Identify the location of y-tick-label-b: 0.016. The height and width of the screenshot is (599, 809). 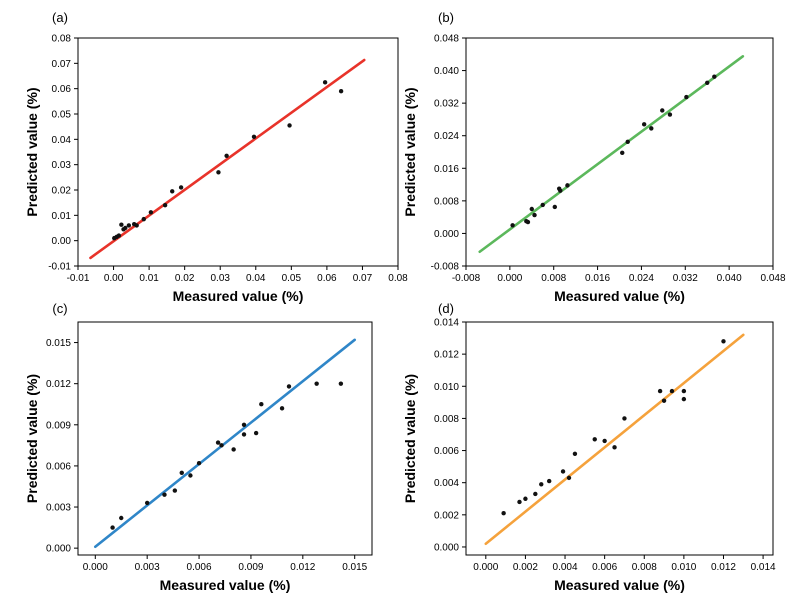
(446, 169).